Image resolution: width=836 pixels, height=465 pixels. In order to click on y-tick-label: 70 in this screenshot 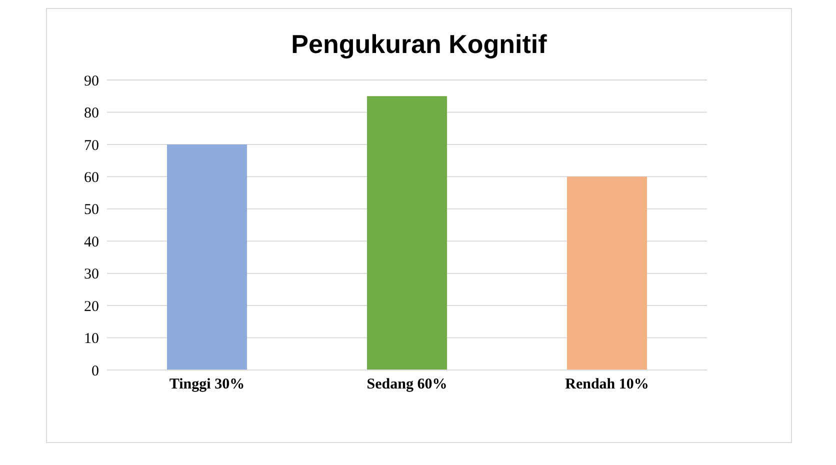, I will do `click(91, 146)`.